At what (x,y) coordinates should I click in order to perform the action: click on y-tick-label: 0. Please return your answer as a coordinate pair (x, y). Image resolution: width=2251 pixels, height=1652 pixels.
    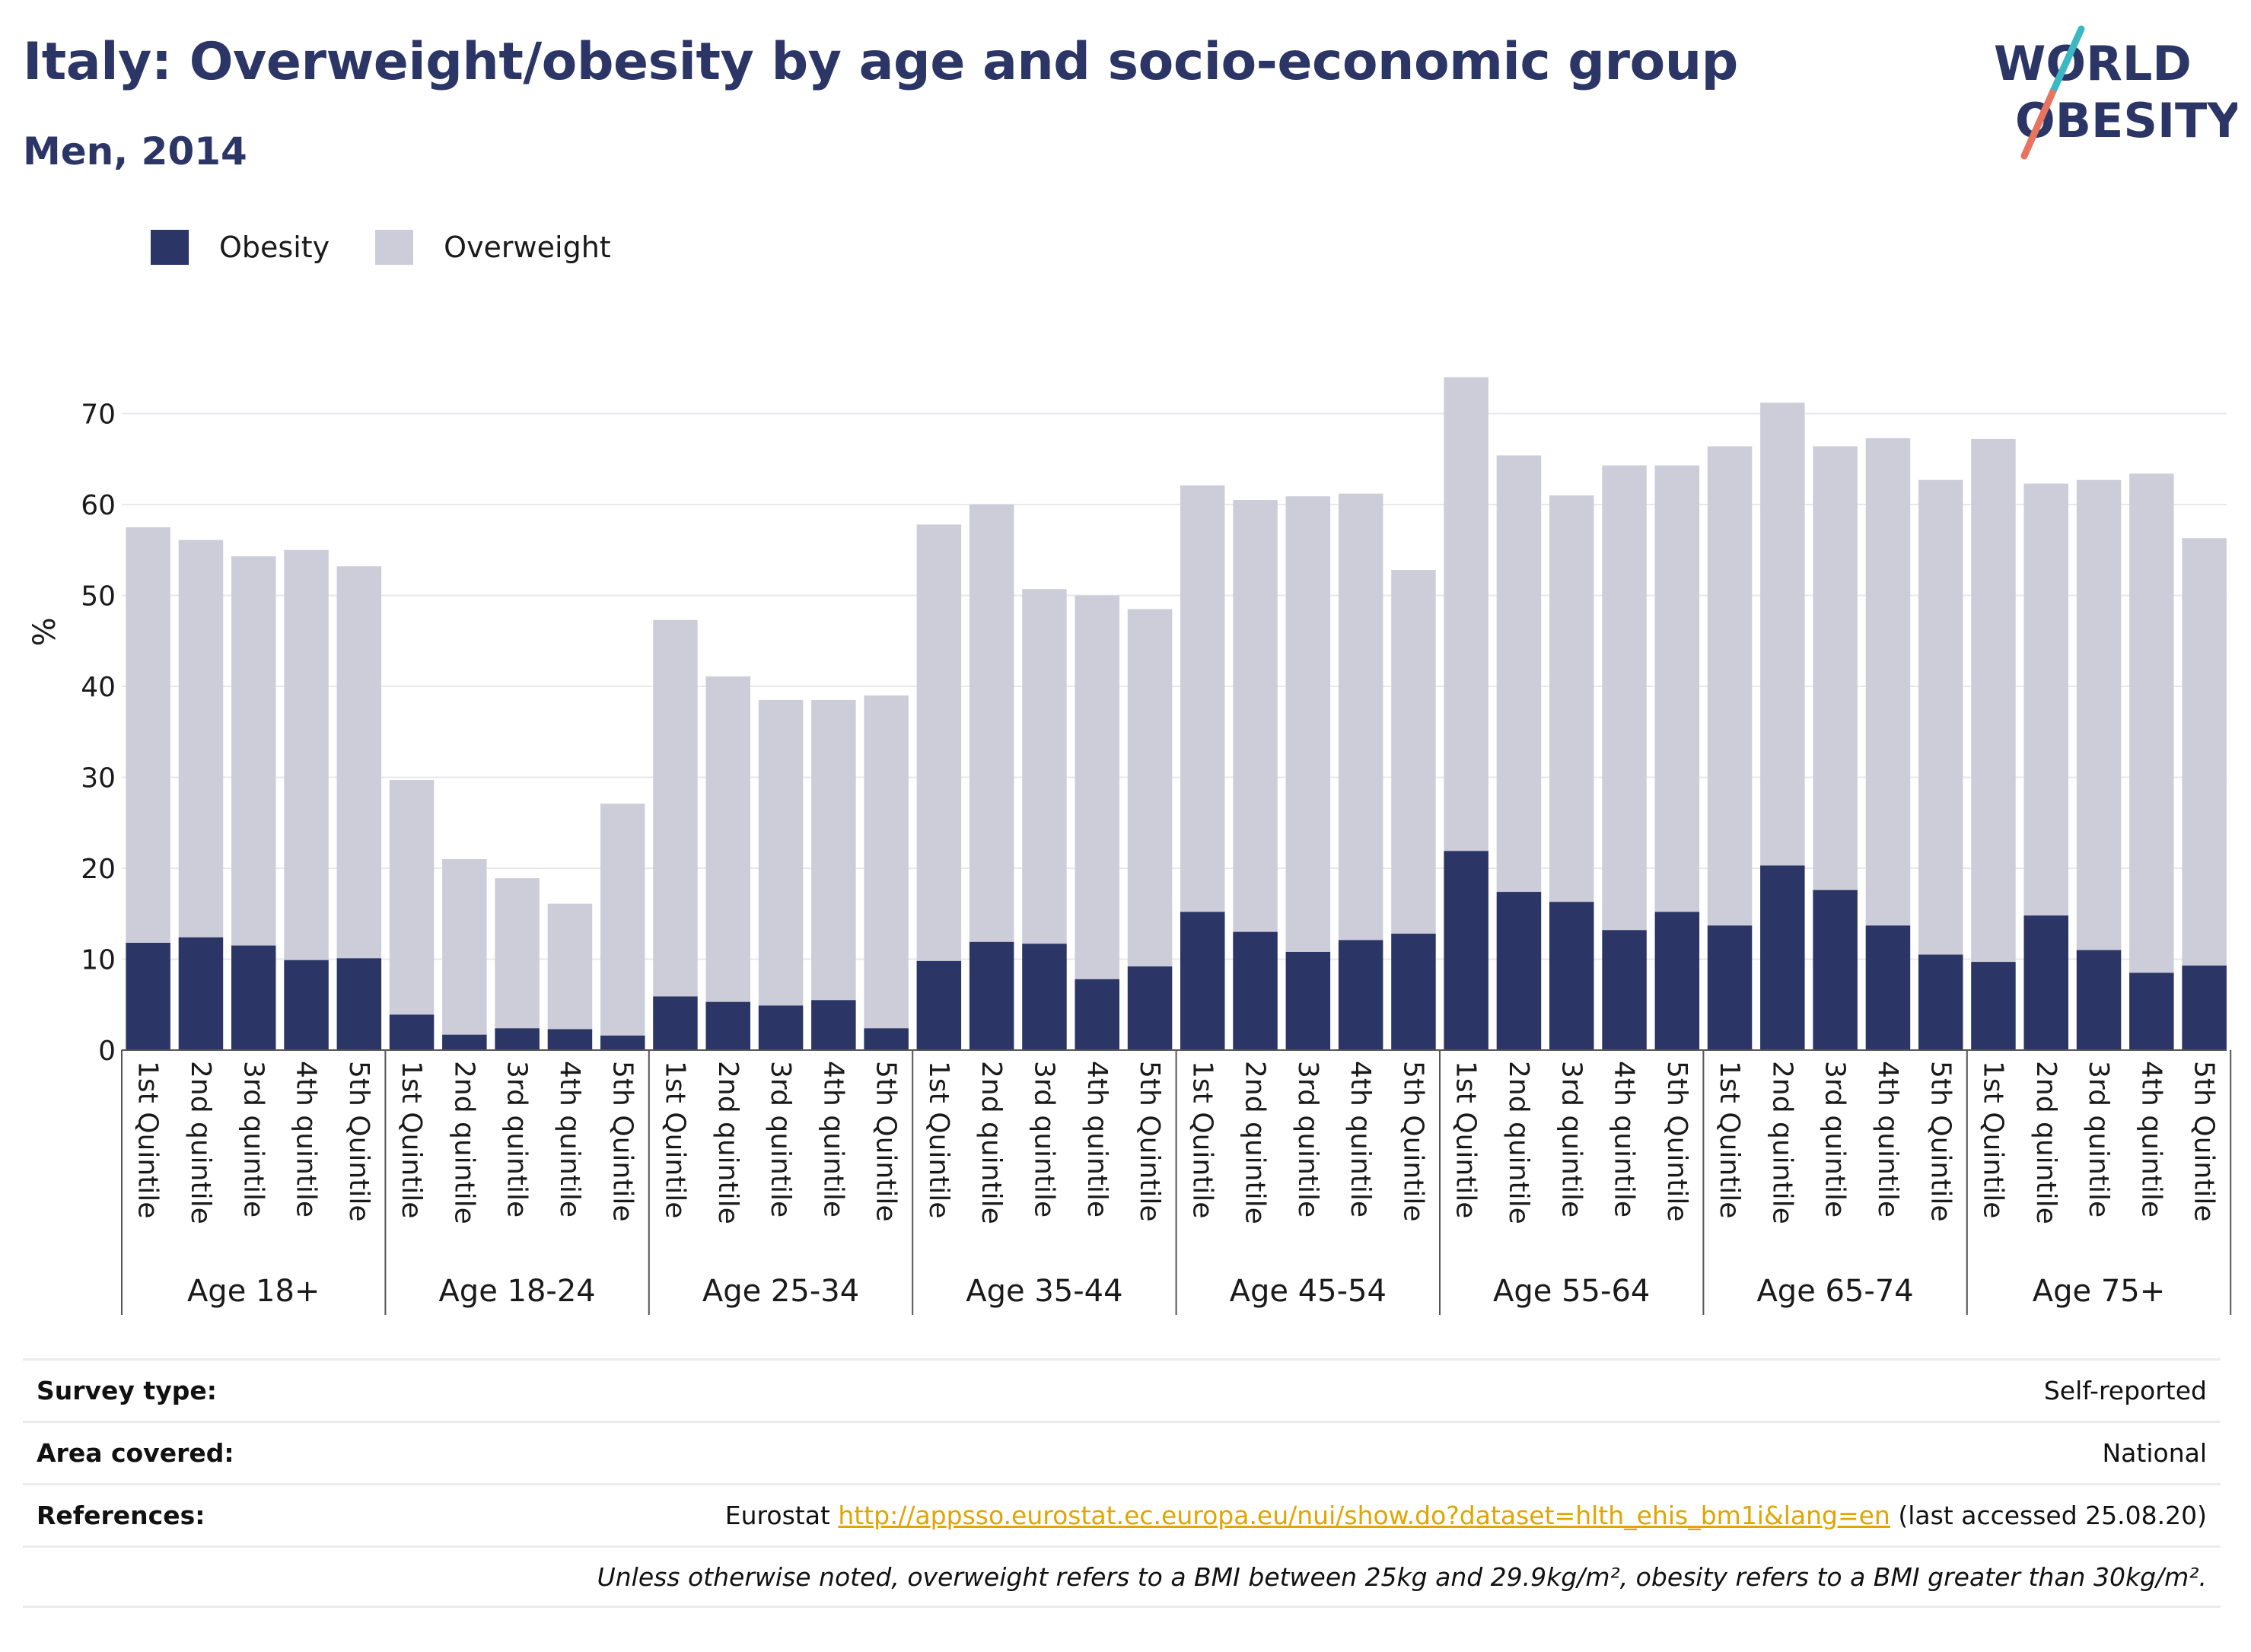
    Looking at the image, I should click on (107, 1051).